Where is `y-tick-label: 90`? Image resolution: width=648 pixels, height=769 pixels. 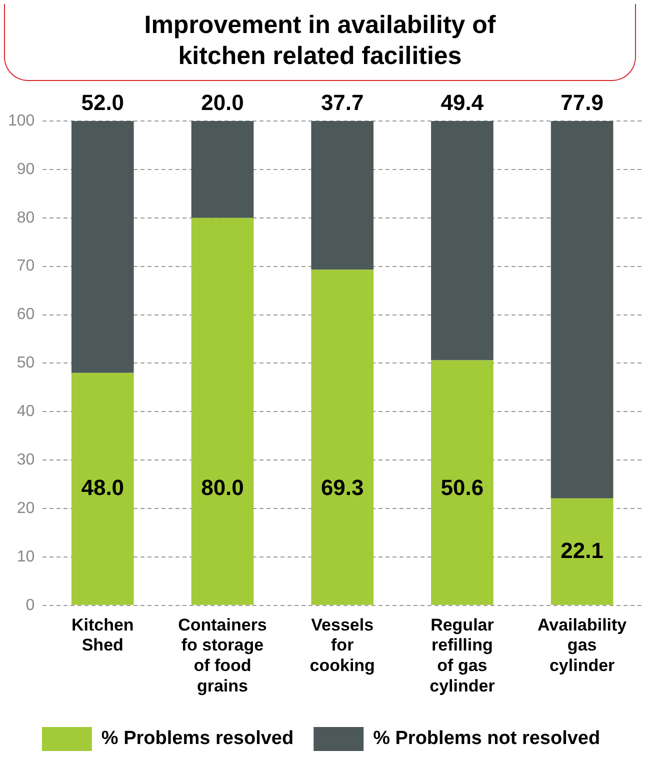 y-tick-label: 90 is located at coordinates (25, 169).